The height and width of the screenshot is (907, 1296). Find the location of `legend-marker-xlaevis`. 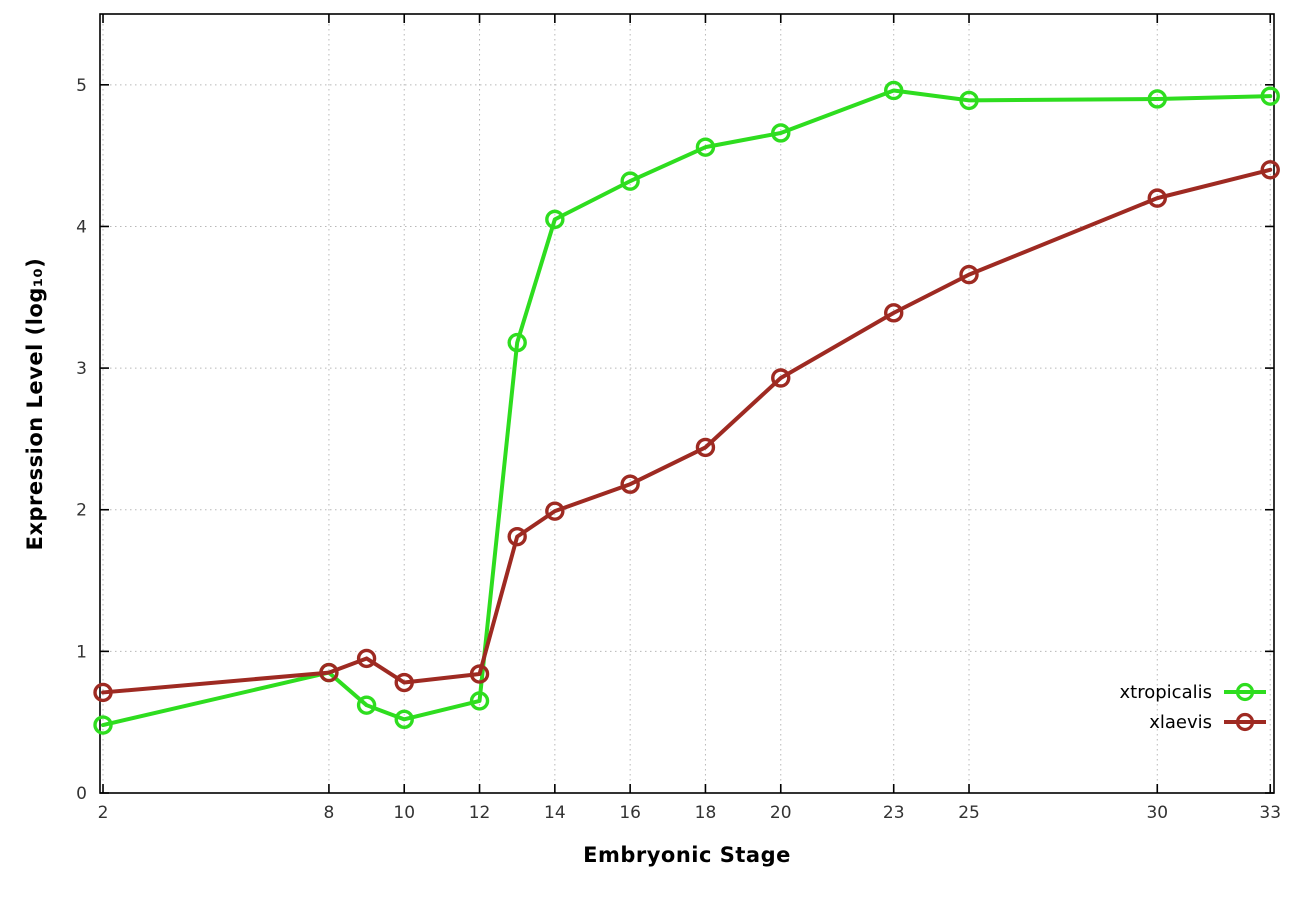

legend-marker-xlaevis is located at coordinates (1245, 722).